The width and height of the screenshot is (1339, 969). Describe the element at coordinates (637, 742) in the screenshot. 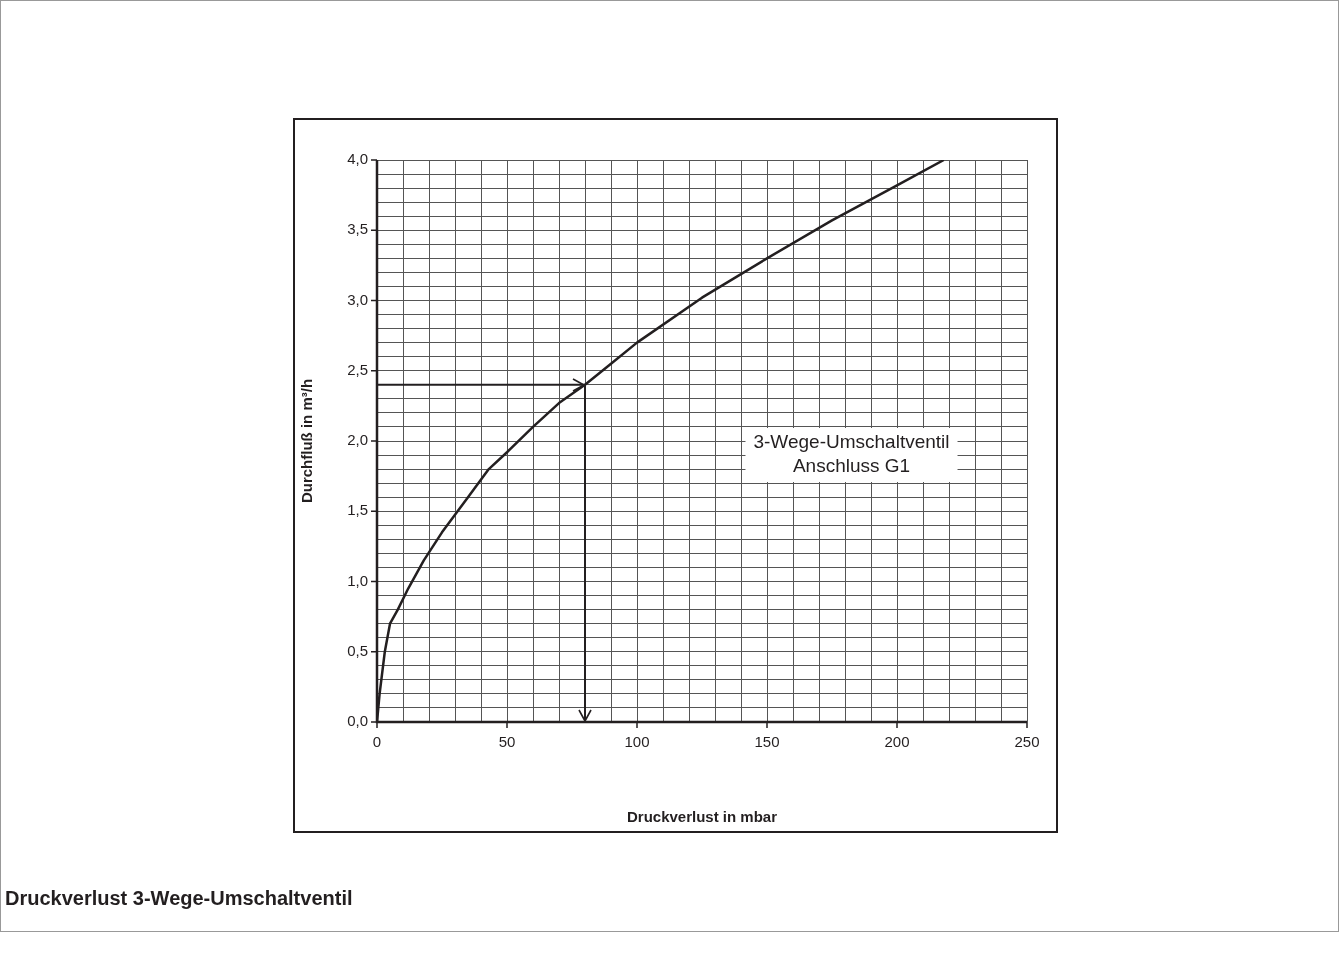

I see `x-tick-label: 100` at that location.